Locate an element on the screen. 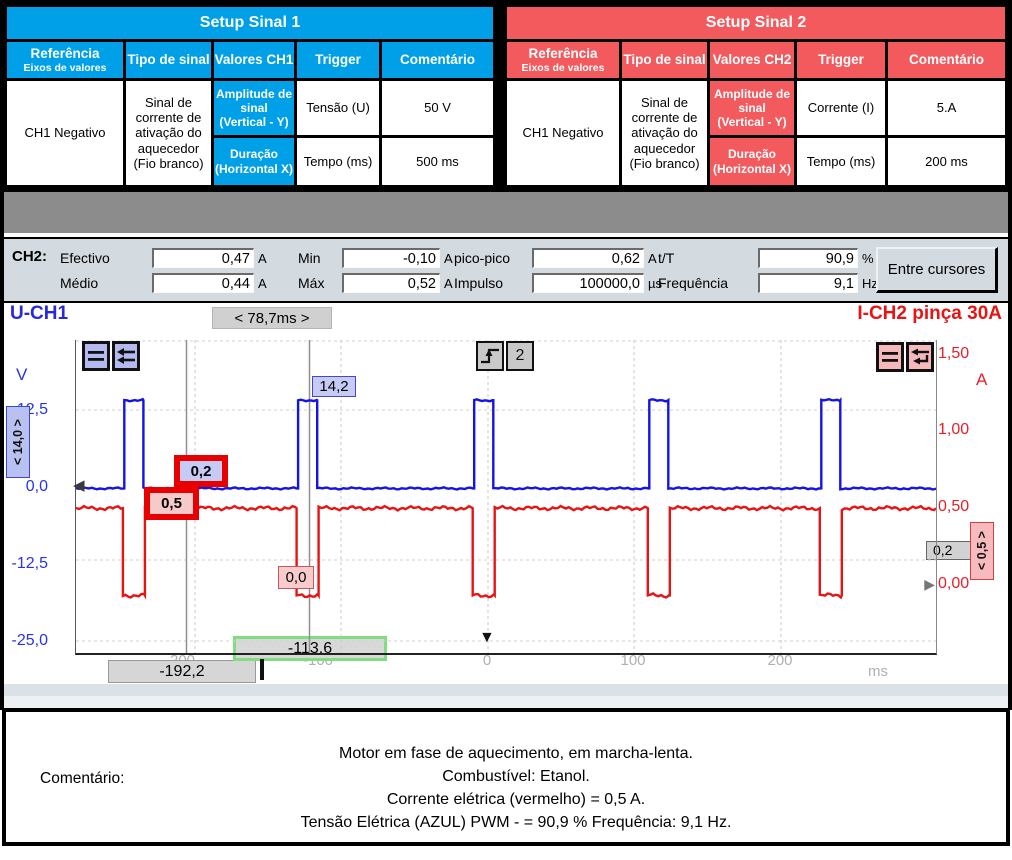 This screenshot has width=1012, height=860. separator-band is located at coordinates (506, 212).